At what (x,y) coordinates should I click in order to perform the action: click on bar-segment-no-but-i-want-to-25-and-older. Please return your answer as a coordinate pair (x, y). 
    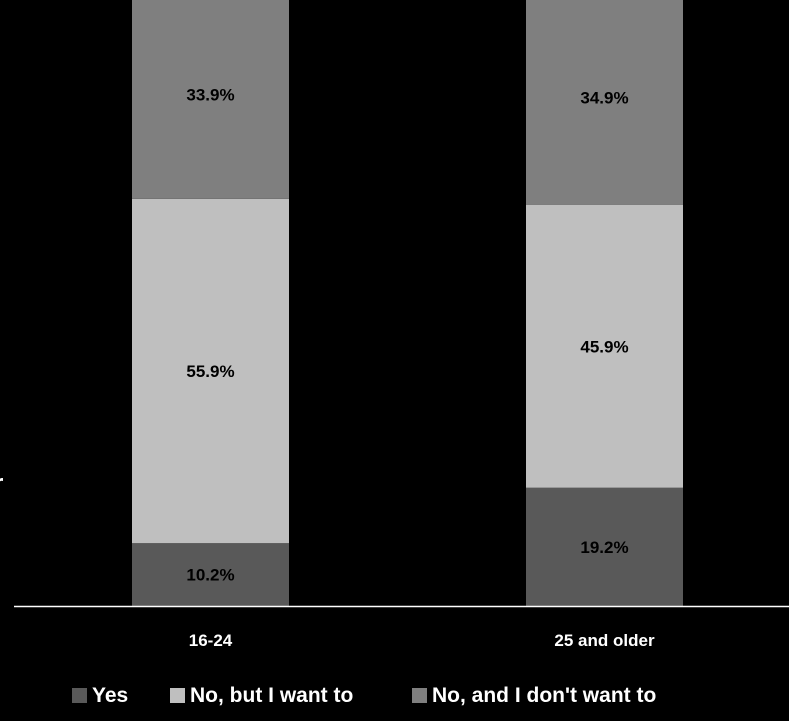
    Looking at the image, I should click on (604, 346).